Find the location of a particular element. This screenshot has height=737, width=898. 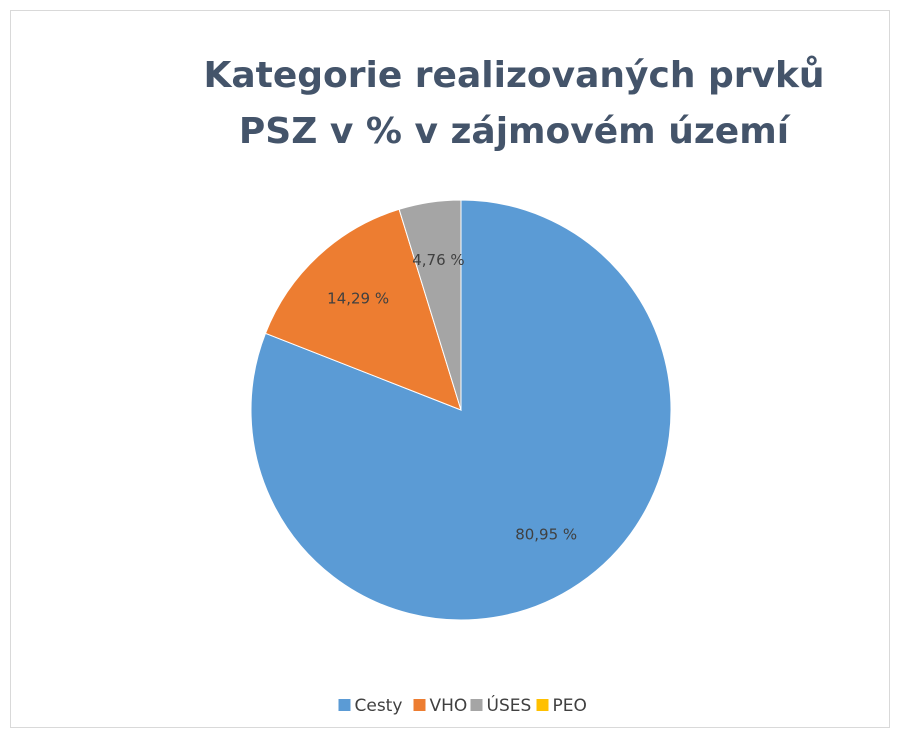

legend-label: VHO is located at coordinates (449, 706).